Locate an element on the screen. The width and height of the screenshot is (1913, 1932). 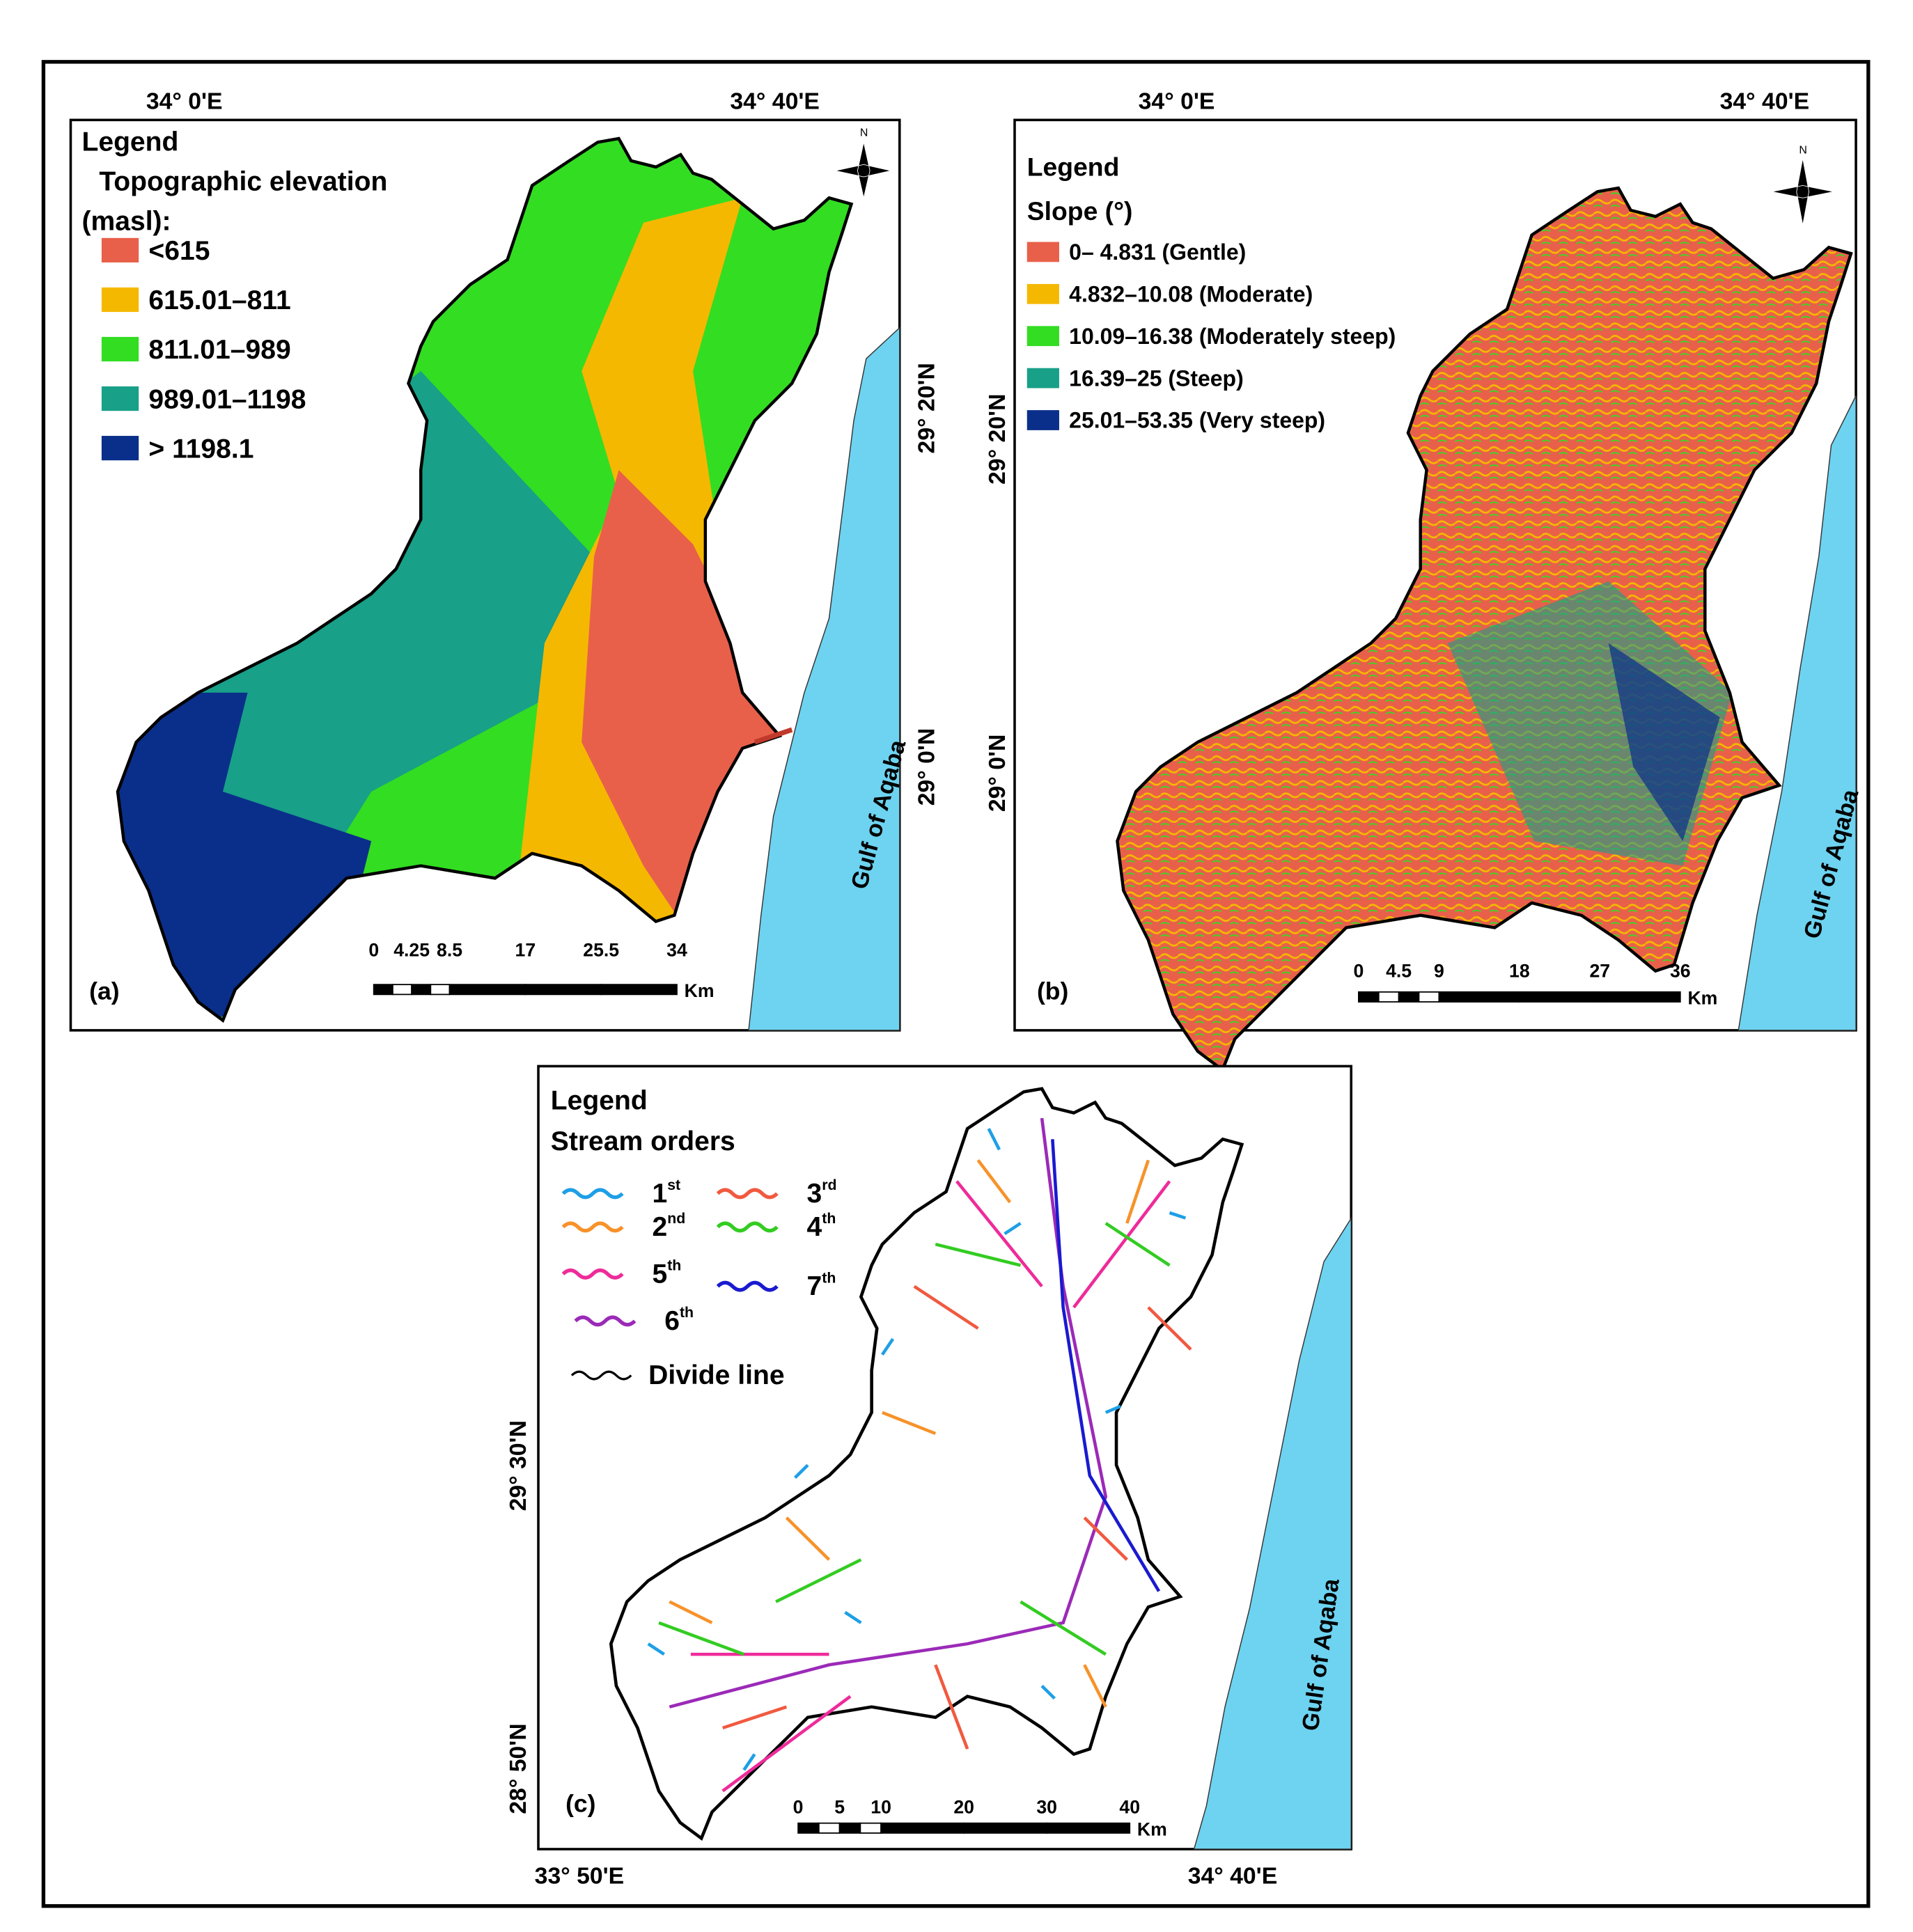
legend-sup: nd is located at coordinates (676, 1218).